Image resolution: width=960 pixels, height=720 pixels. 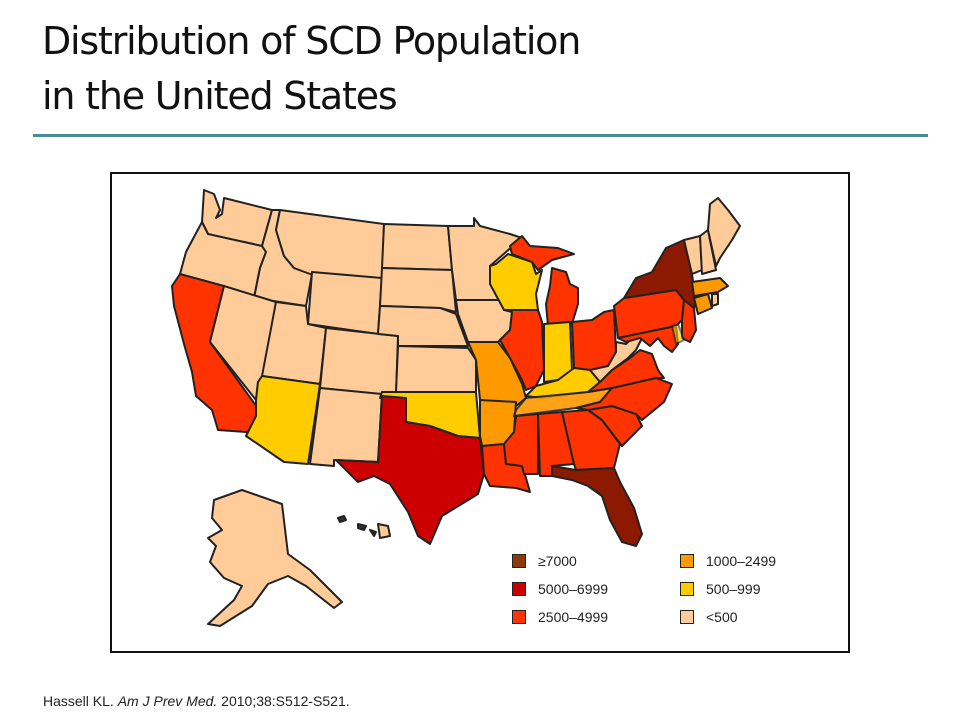 What do you see at coordinates (480, 135) in the screenshot?
I see `title-divider` at bounding box center [480, 135].